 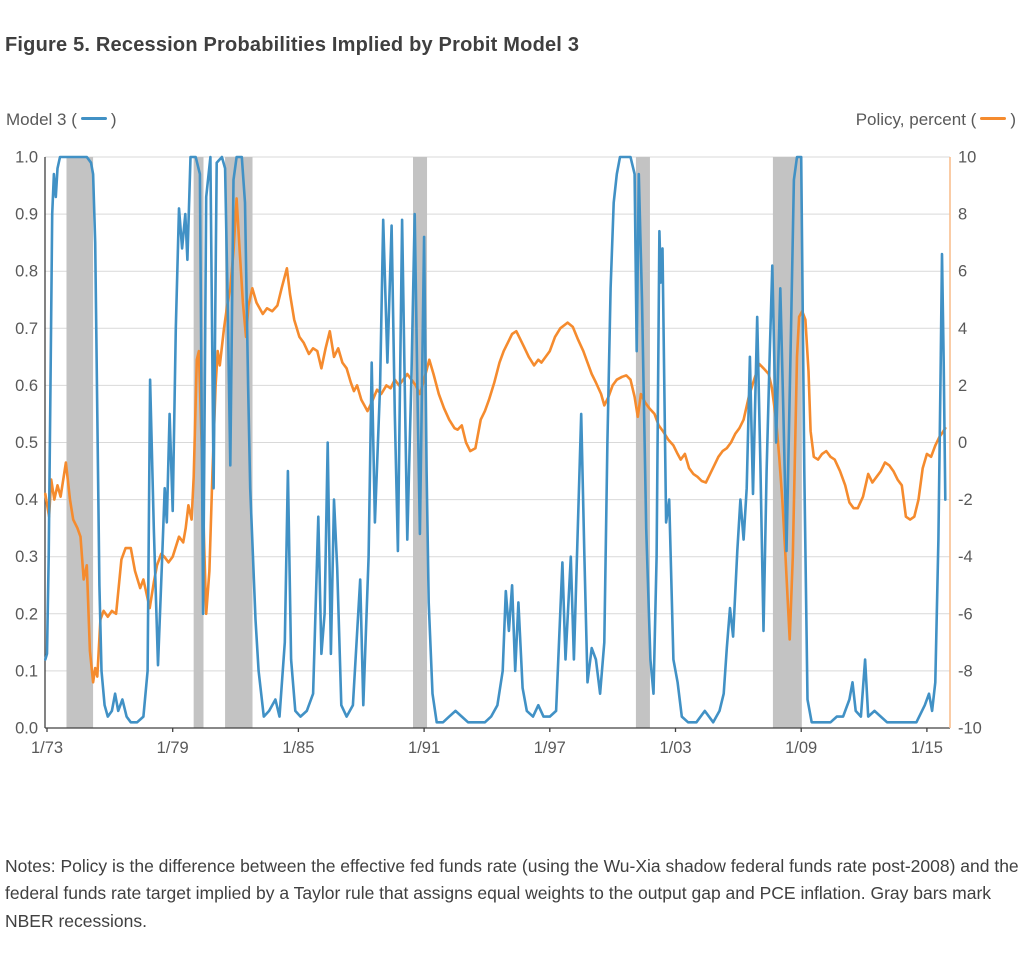 I want to click on right-axis-tick-label: -6, so click(x=965, y=614).